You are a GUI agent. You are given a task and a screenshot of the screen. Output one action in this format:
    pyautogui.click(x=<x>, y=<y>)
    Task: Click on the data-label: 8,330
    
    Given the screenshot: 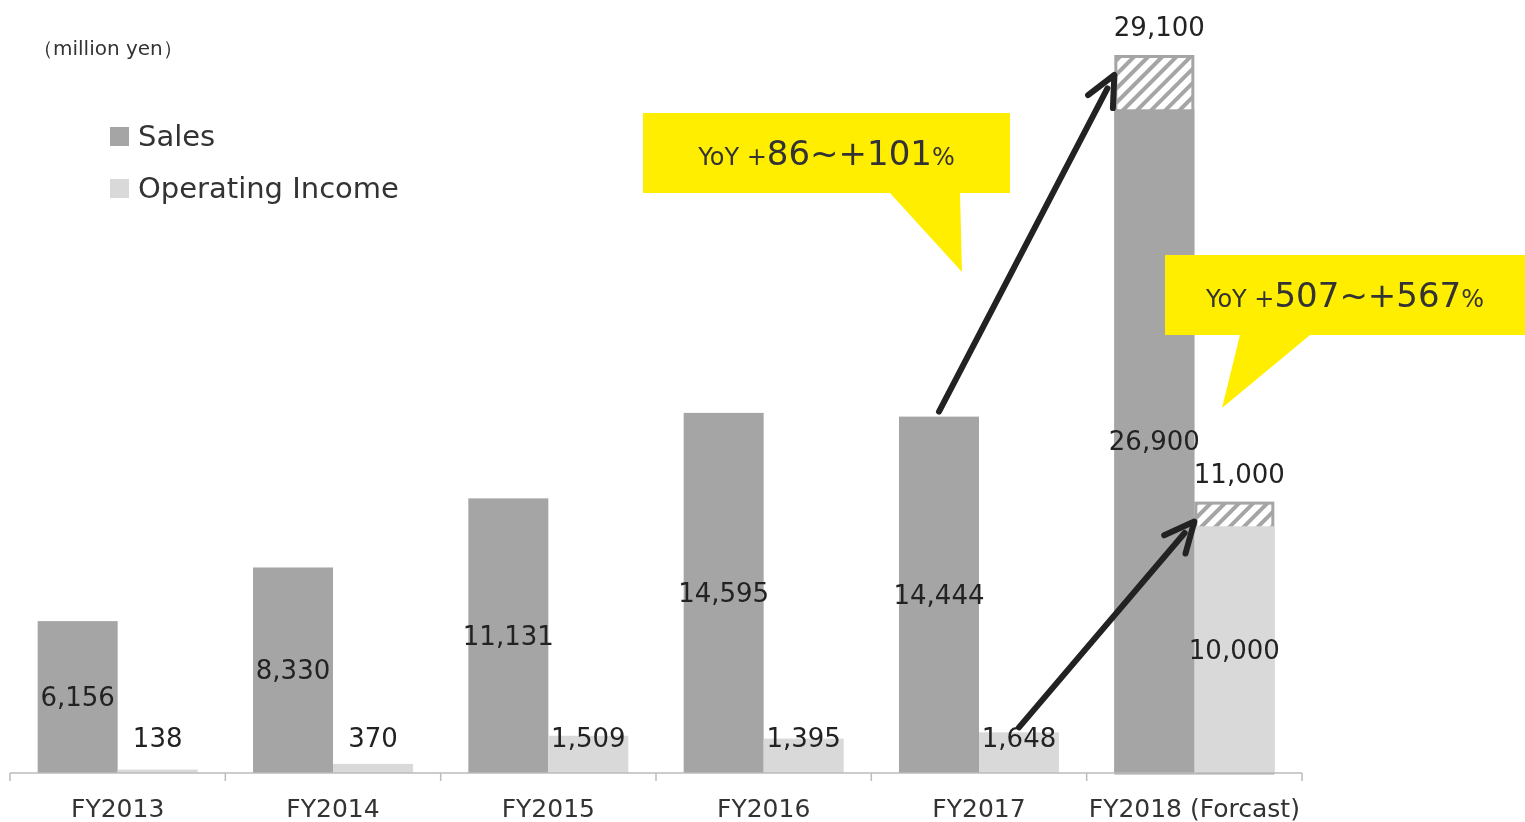 What is the action you would take?
    pyautogui.click(x=293, y=670)
    